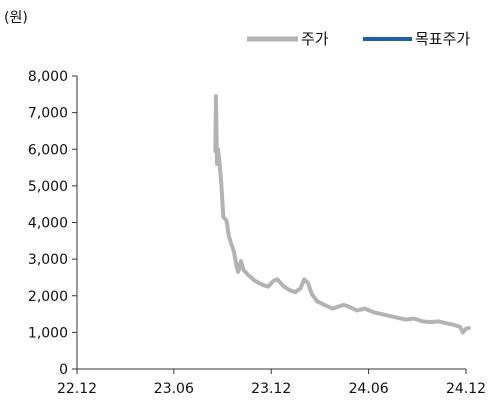 Image resolution: width=489 pixels, height=407 pixels. Describe the element at coordinates (48, 224) in the screenshot. I see `y-tick-label: 4,000` at that location.